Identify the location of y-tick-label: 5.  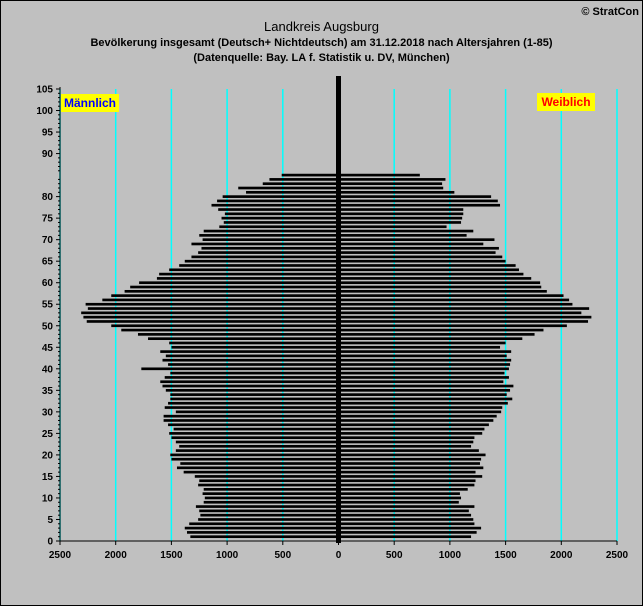
(50, 520).